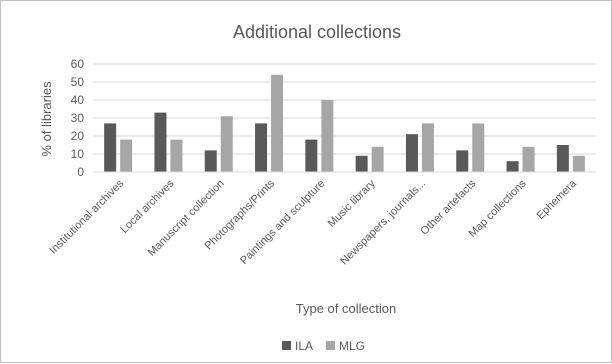  What do you see at coordinates (352, 203) in the screenshot?
I see `x-category-label: Music library` at bounding box center [352, 203].